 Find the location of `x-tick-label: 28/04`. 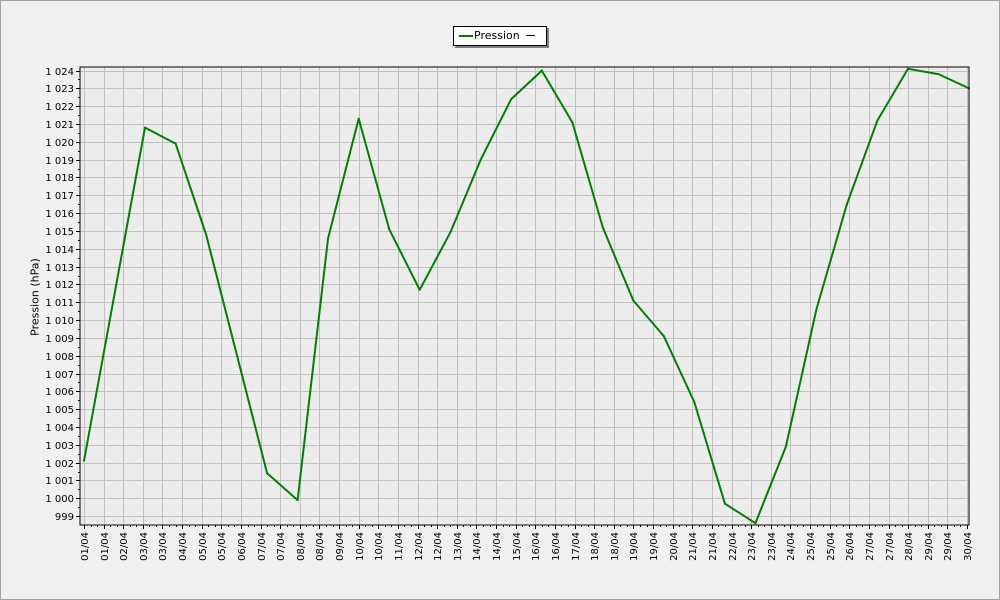

x-tick-label: 28/04 is located at coordinates (909, 546).